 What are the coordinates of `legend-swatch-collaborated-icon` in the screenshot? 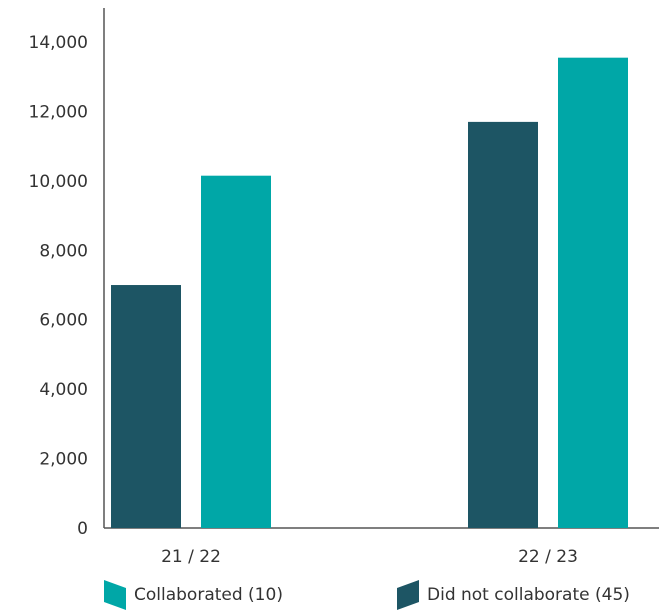 It's located at (115, 595).